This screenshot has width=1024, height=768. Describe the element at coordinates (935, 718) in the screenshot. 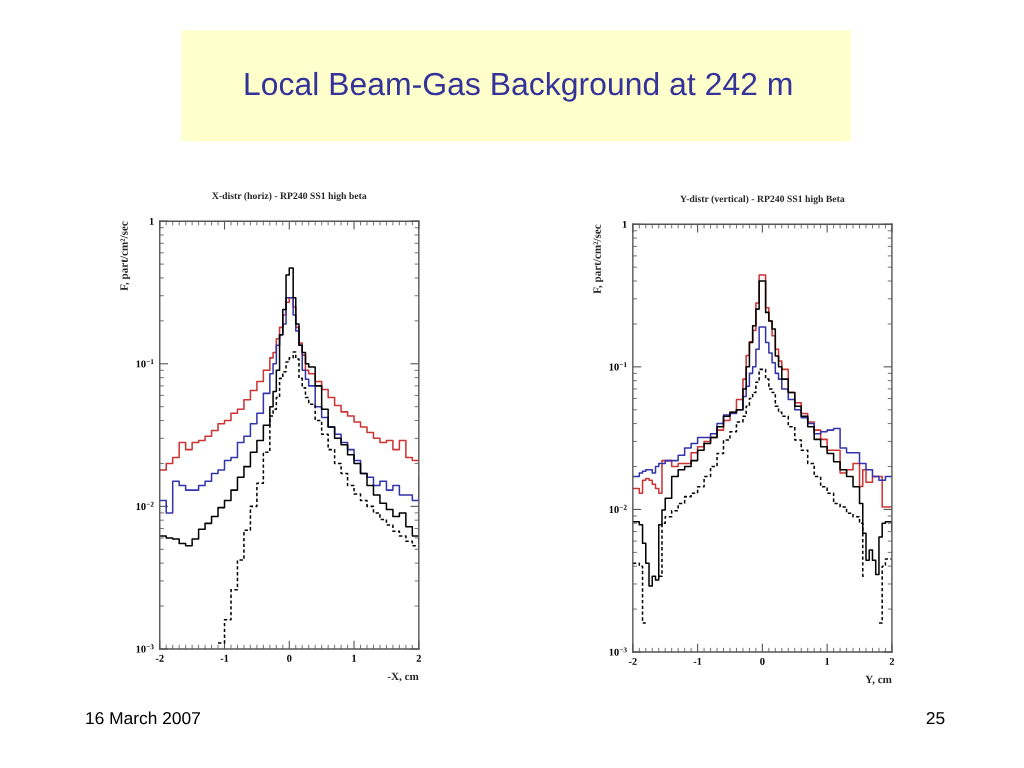

I see `text: 25` at that location.